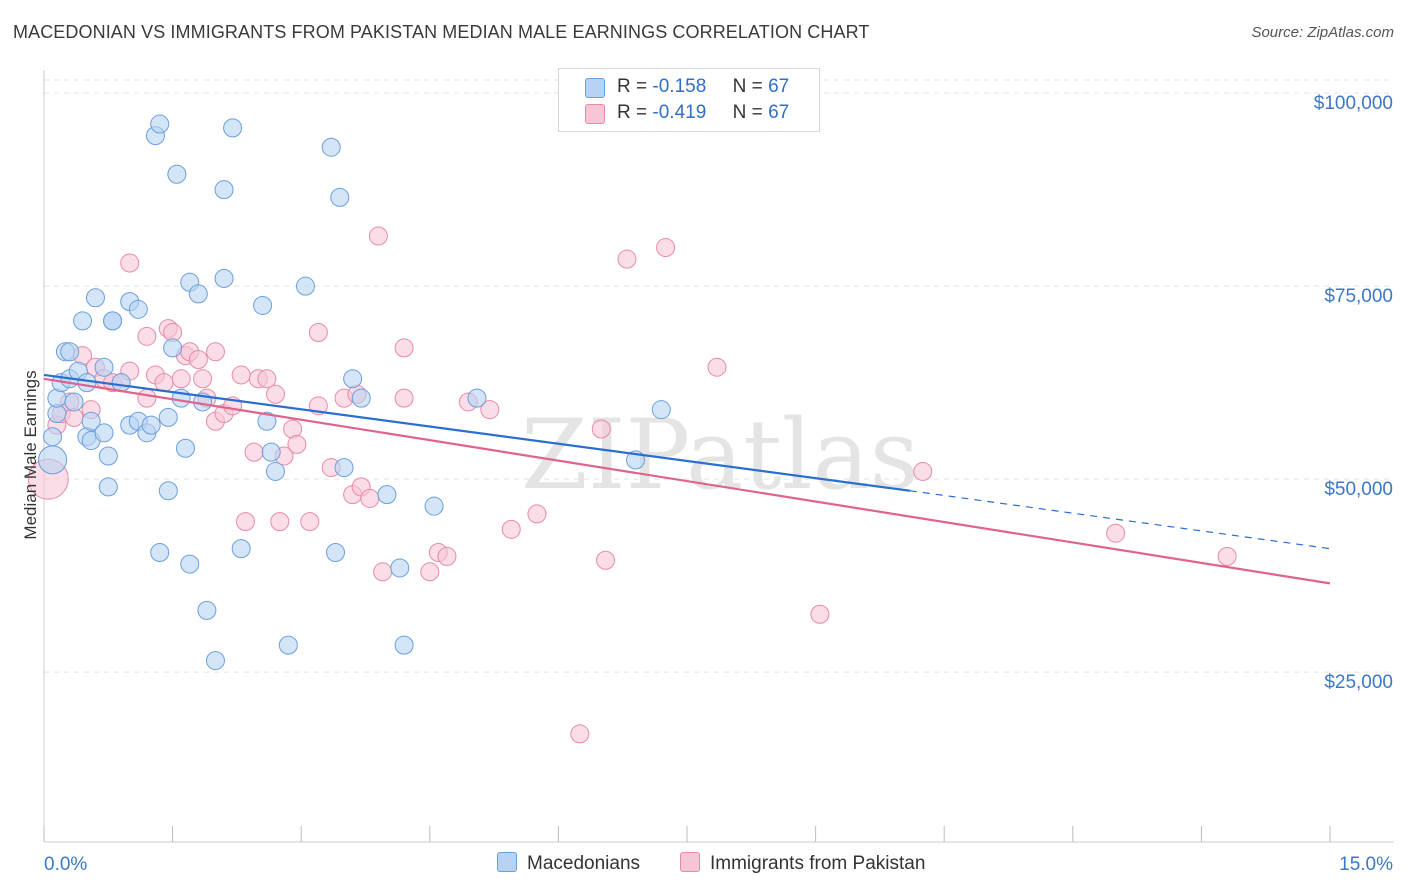  Describe the element at coordinates (679, 86) in the screenshot. I see `legend-r-value: -0.158` at that location.